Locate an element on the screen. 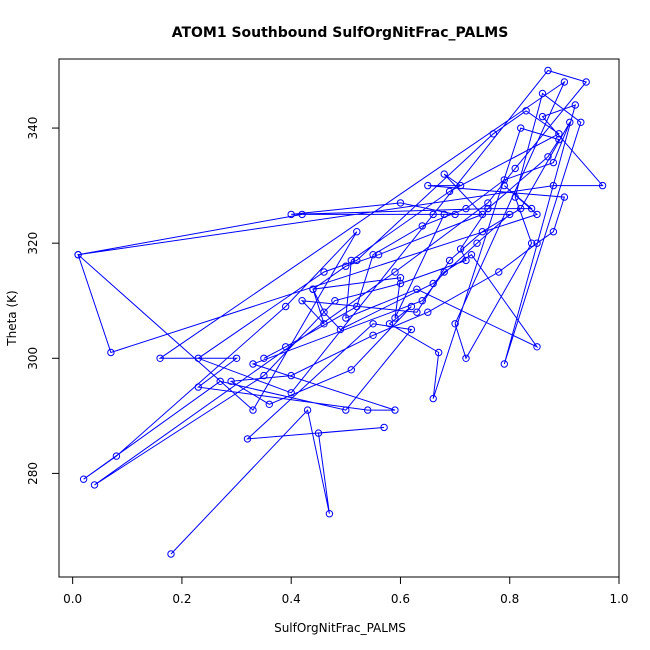  x-tick-label: 0.4 is located at coordinates (291, 599).